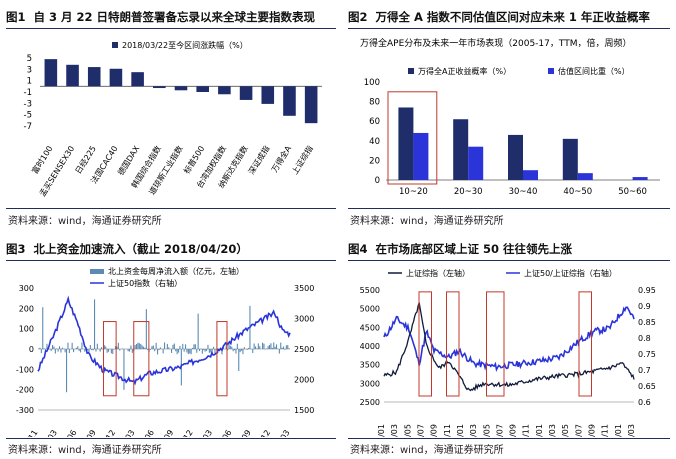 This screenshot has width=676, height=459. I want to click on x-tick-label: 50~60, so click(632, 192).